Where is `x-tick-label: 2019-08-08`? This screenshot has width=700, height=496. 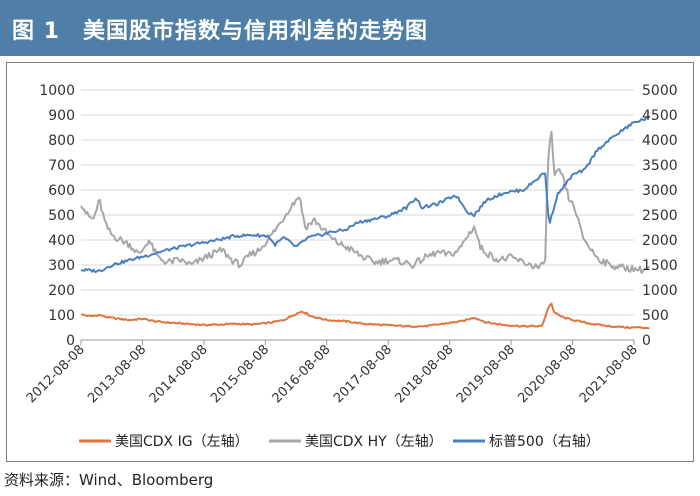
x-tick-label: 2019-08-08 is located at coordinates (486, 374).